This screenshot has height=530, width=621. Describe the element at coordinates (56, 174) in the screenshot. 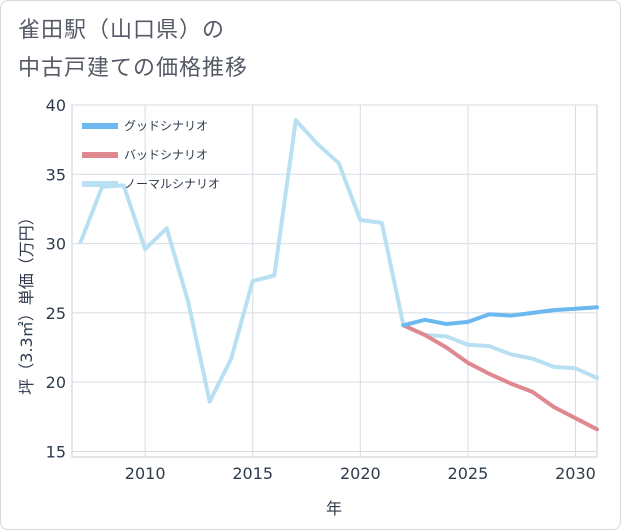

I see `y-tick-label-35: 35` at that location.